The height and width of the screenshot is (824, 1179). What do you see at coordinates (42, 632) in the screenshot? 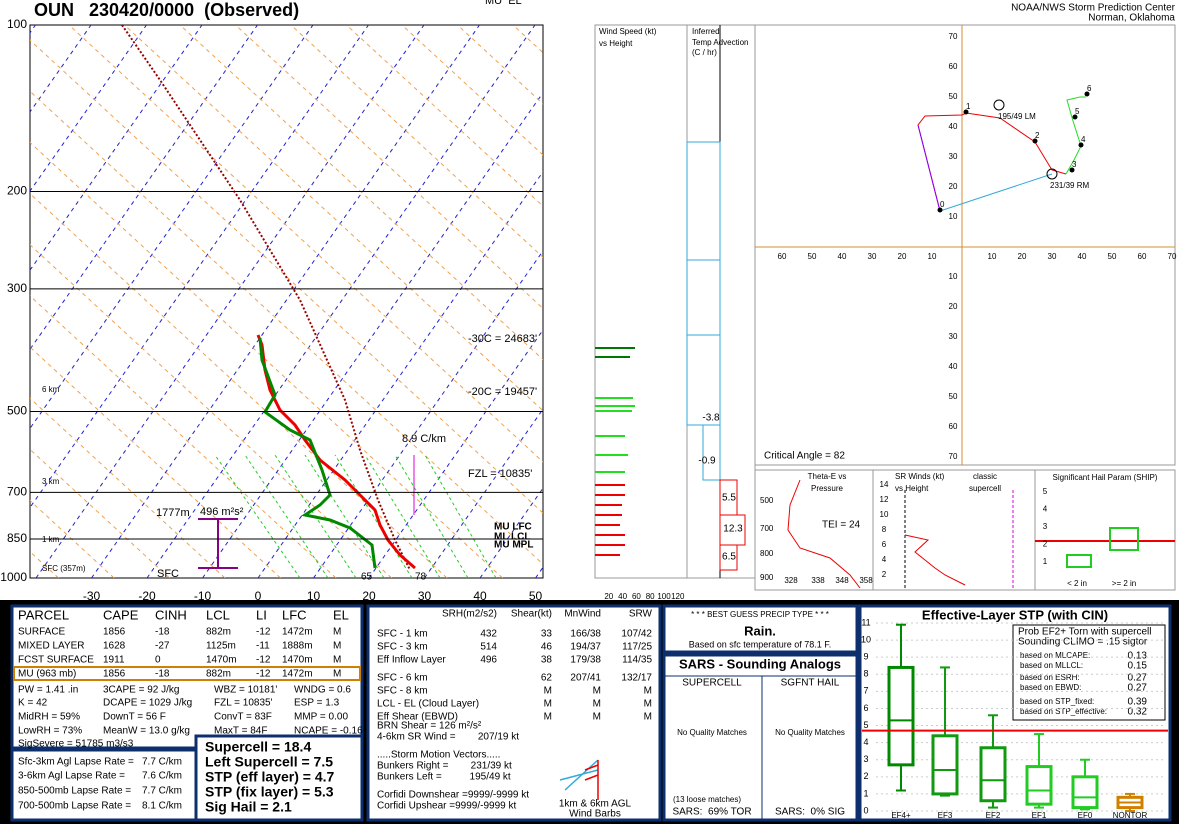
I see `parcel-cell: SURFACE` at bounding box center [42, 632].